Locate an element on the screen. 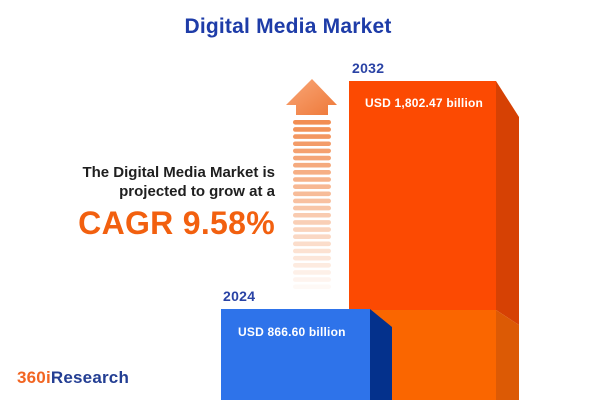 The width and height of the screenshot is (600, 400). growth-arrow-stripes is located at coordinates (312, 205).